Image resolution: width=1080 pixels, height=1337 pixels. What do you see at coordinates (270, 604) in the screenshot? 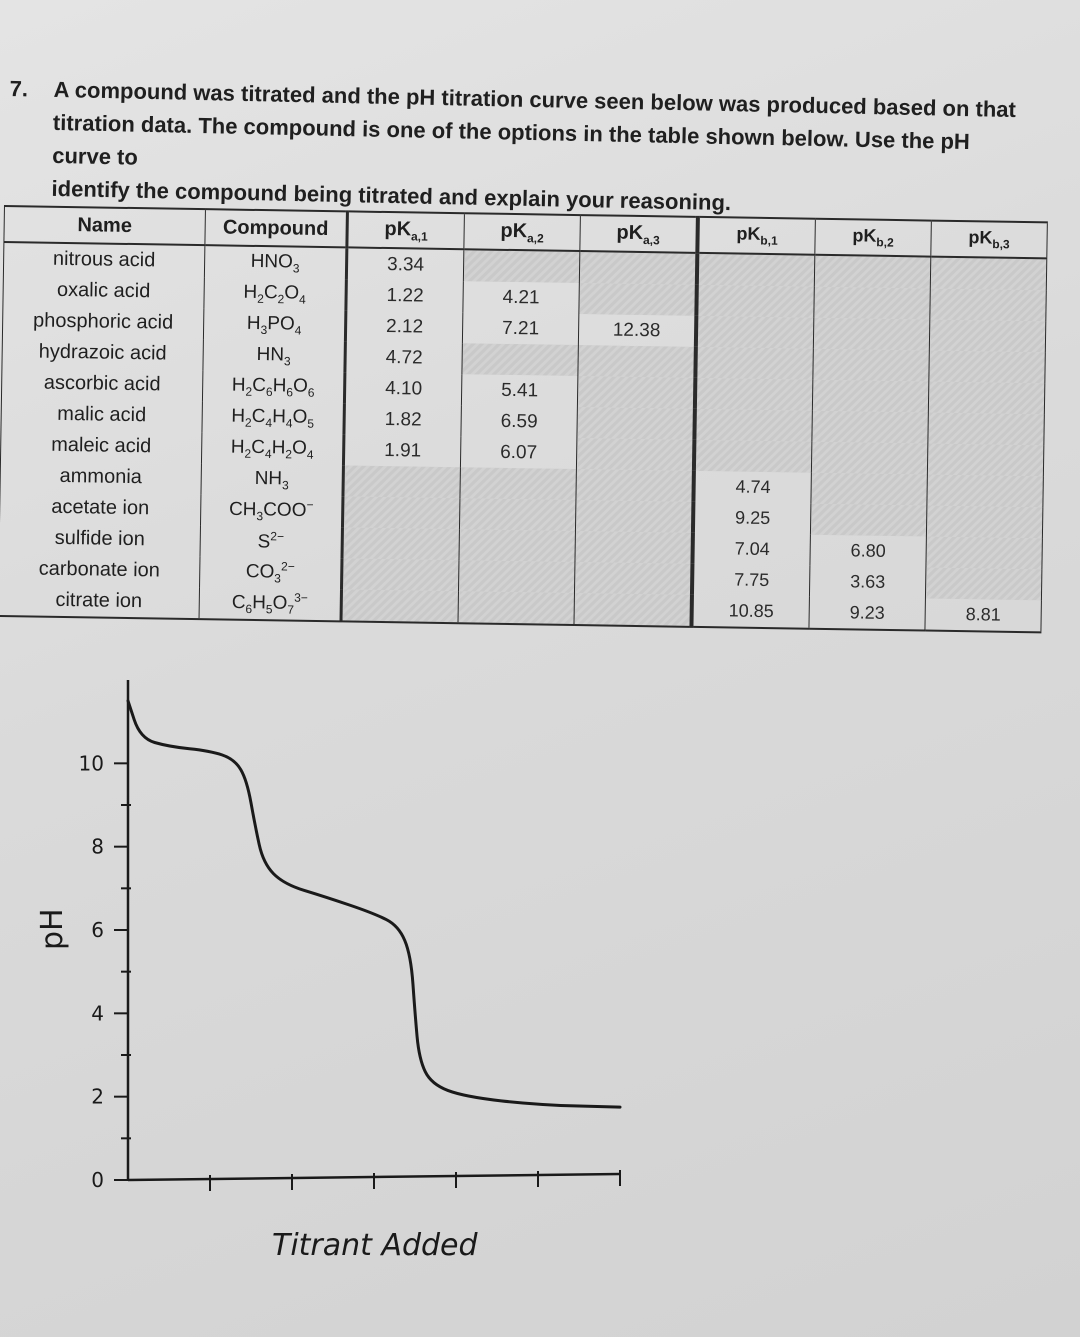
I see `row-compound: C6H5O73−` at bounding box center [270, 604].